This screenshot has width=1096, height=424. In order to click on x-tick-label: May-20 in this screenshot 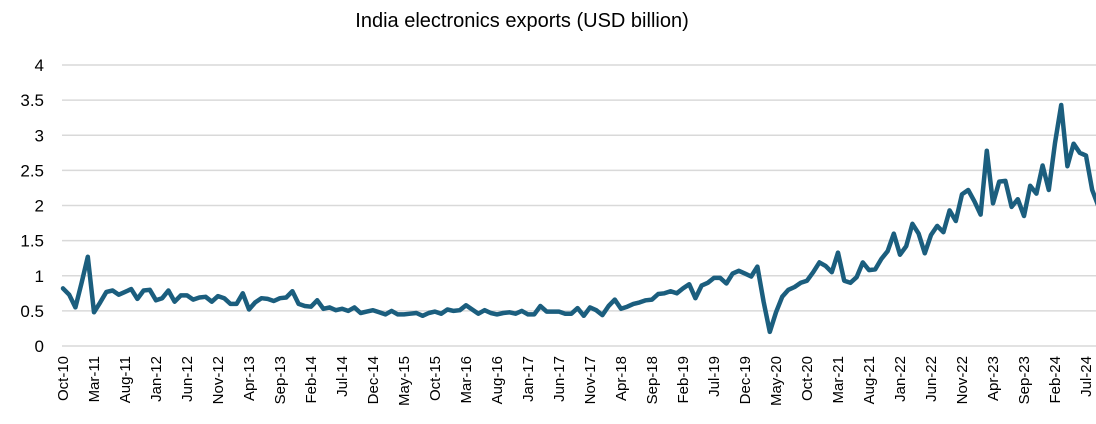, I will do `click(776, 381)`.